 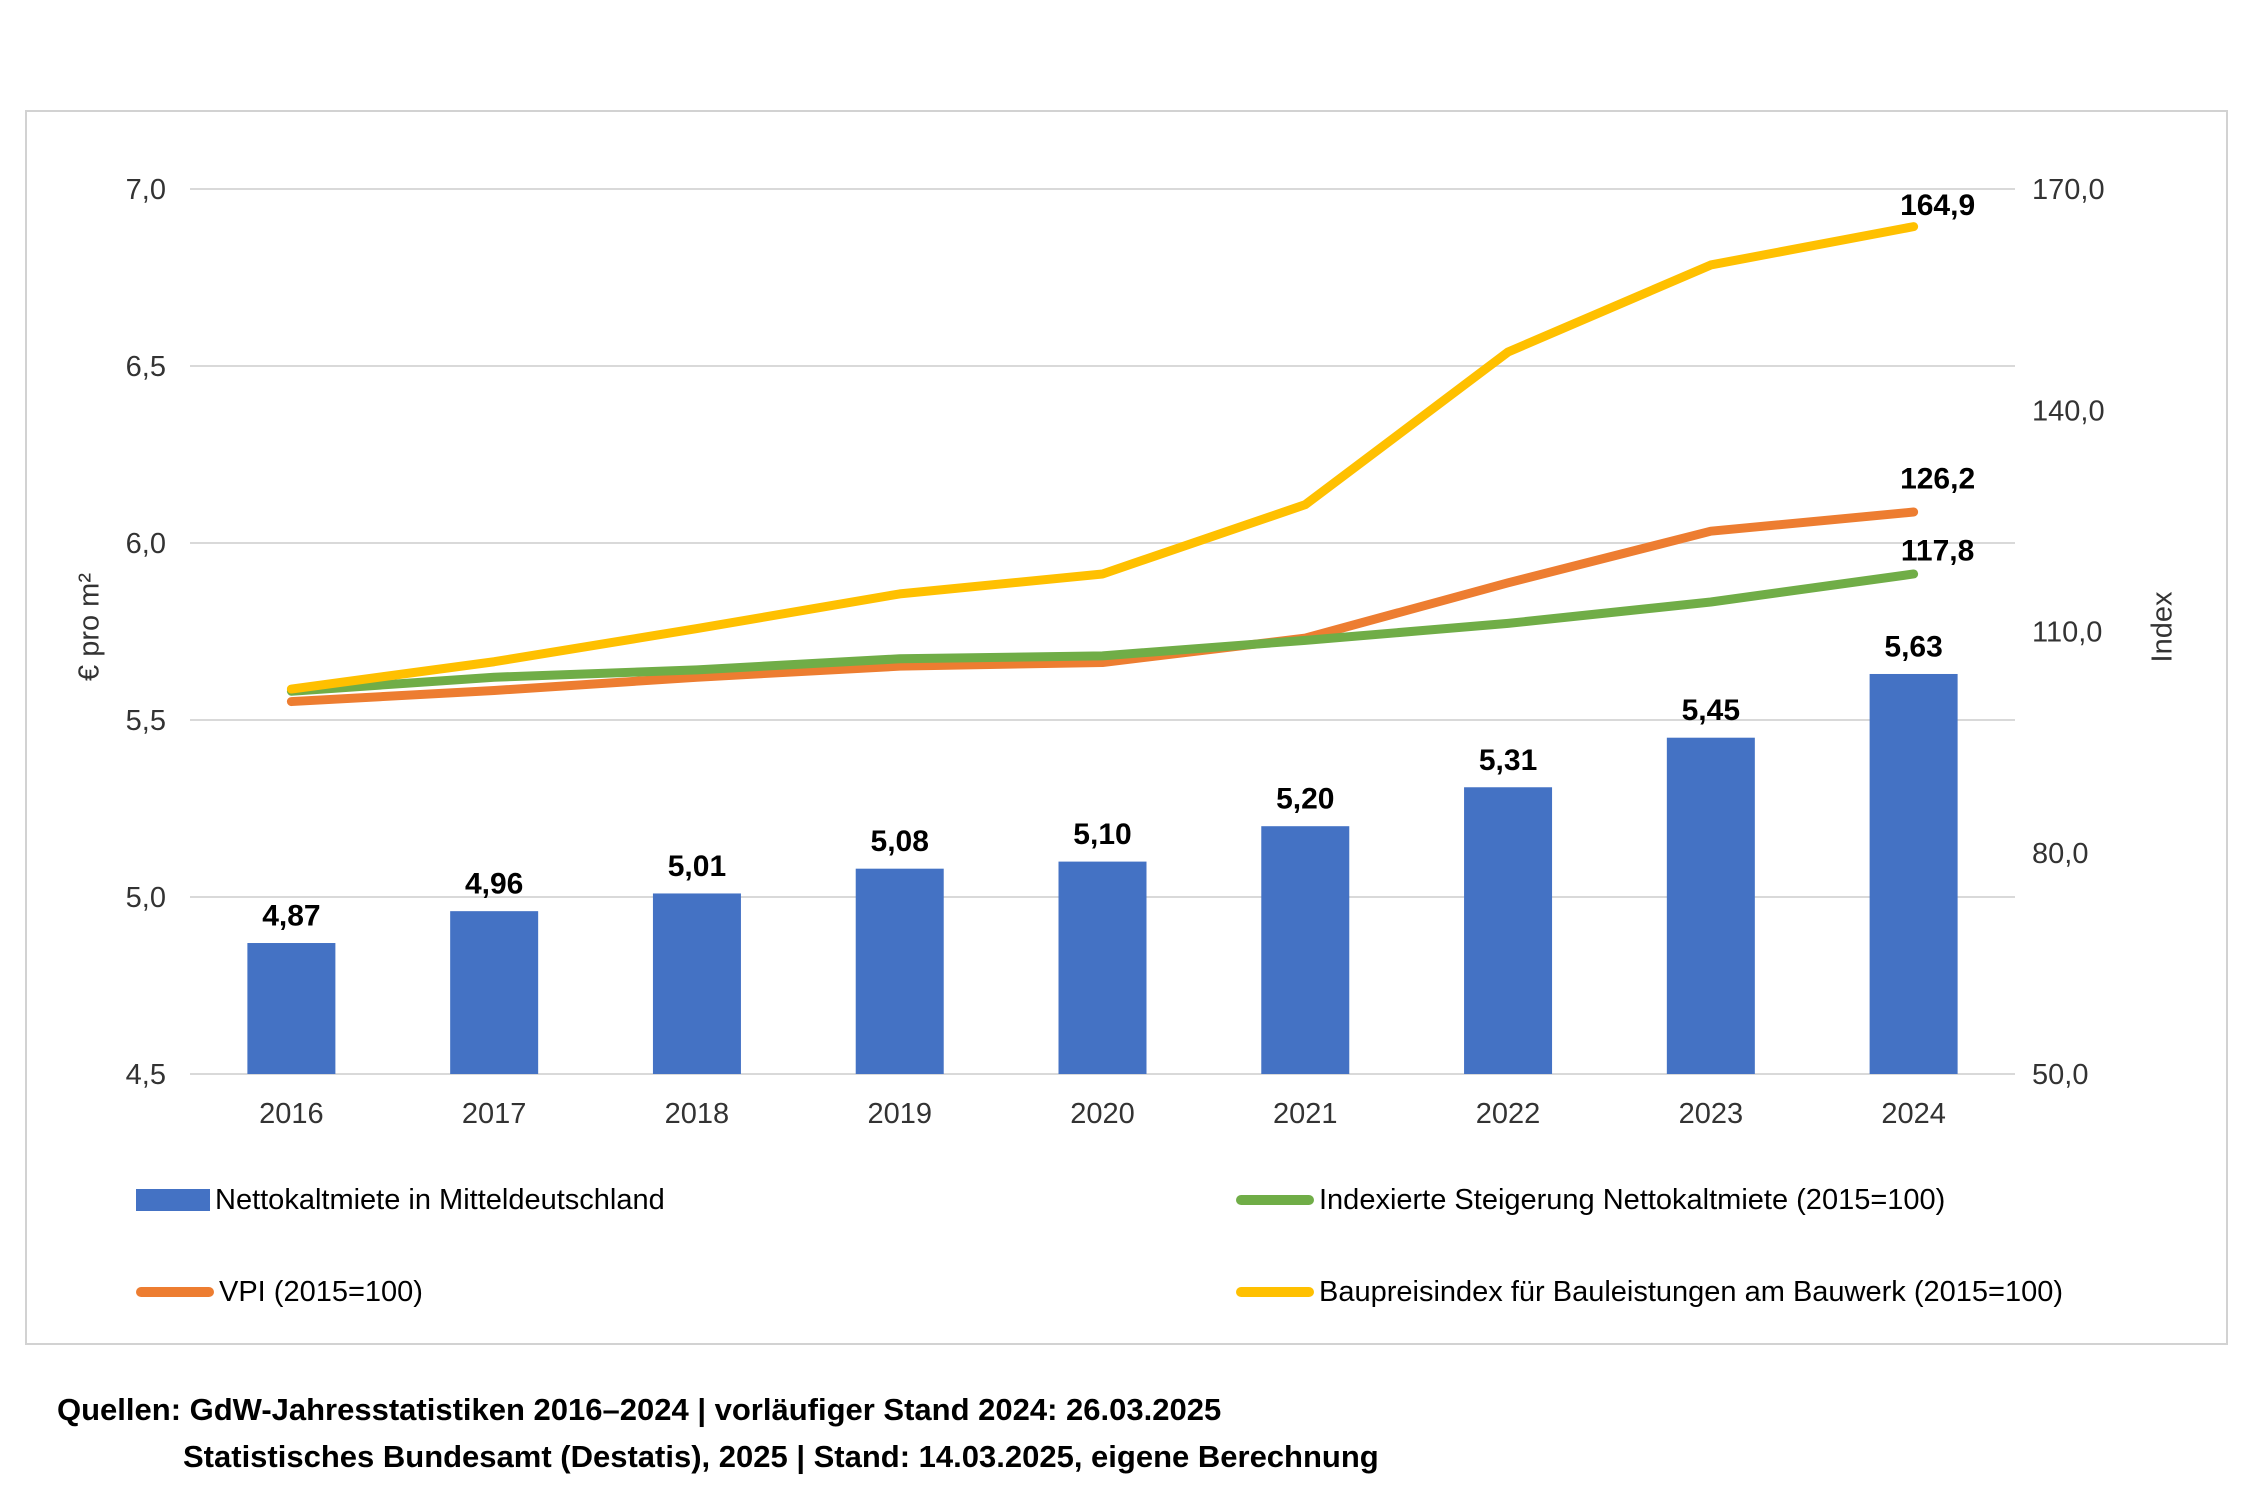 I want to click on right-axis-tick: 140,0, so click(x=2068, y=411).